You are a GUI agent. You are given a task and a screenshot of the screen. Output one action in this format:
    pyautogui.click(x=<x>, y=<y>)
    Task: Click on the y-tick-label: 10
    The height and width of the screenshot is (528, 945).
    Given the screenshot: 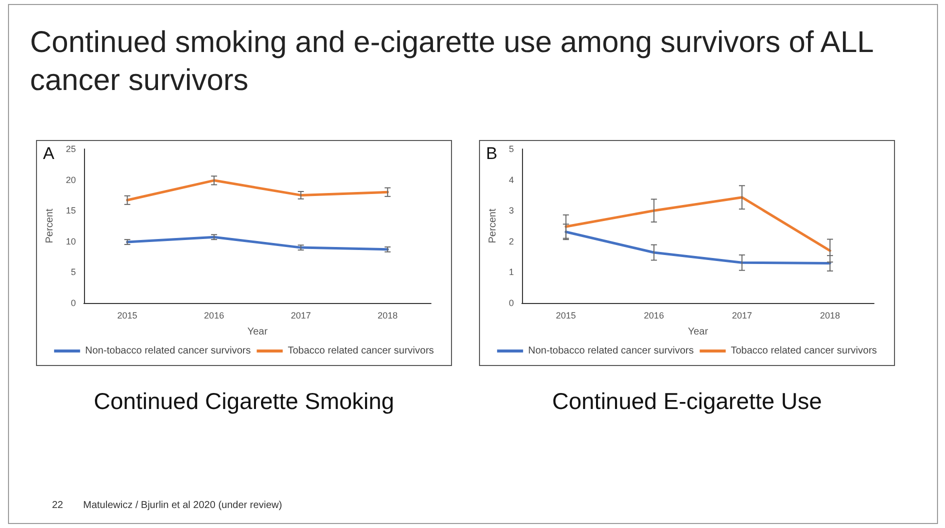 What is the action you would take?
    pyautogui.click(x=71, y=241)
    